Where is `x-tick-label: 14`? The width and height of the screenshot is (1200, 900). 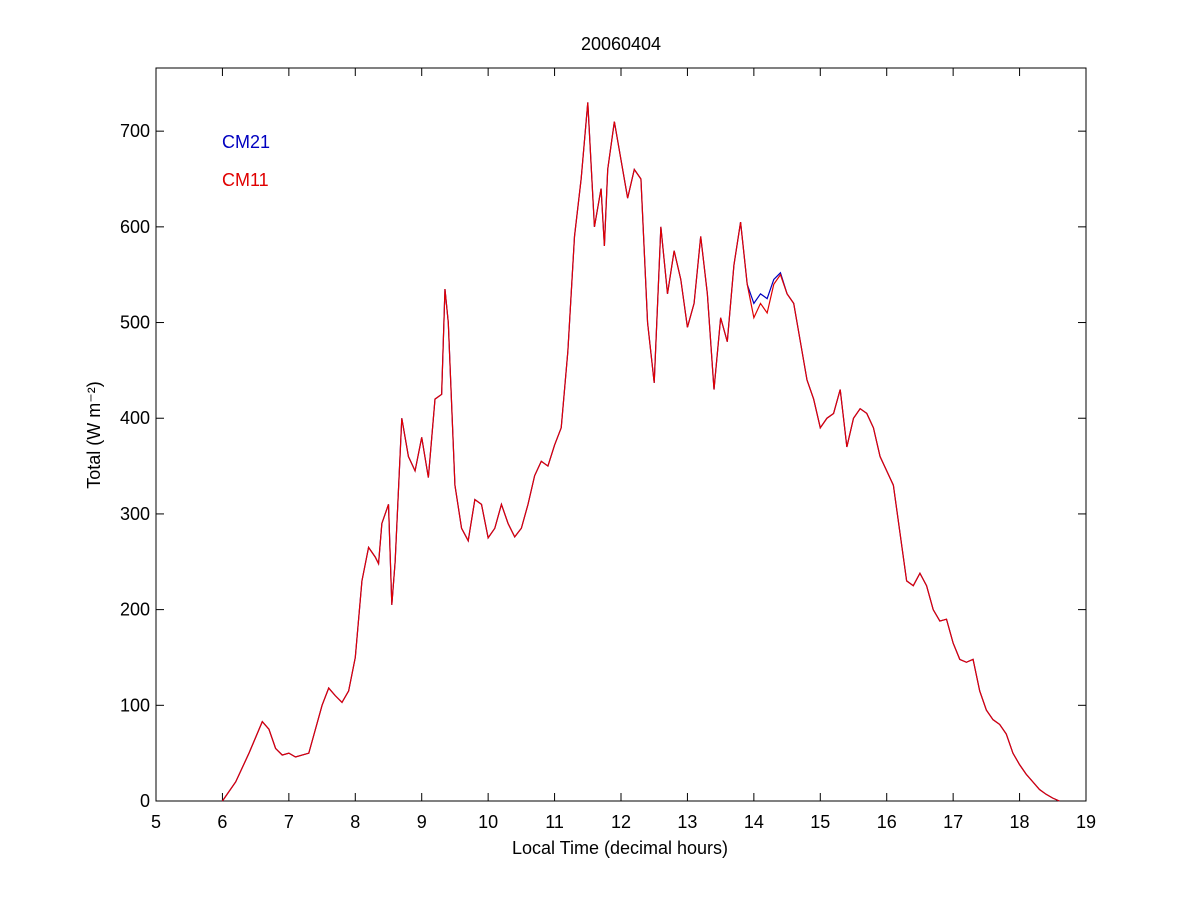 x-tick-label: 14 is located at coordinates (754, 822).